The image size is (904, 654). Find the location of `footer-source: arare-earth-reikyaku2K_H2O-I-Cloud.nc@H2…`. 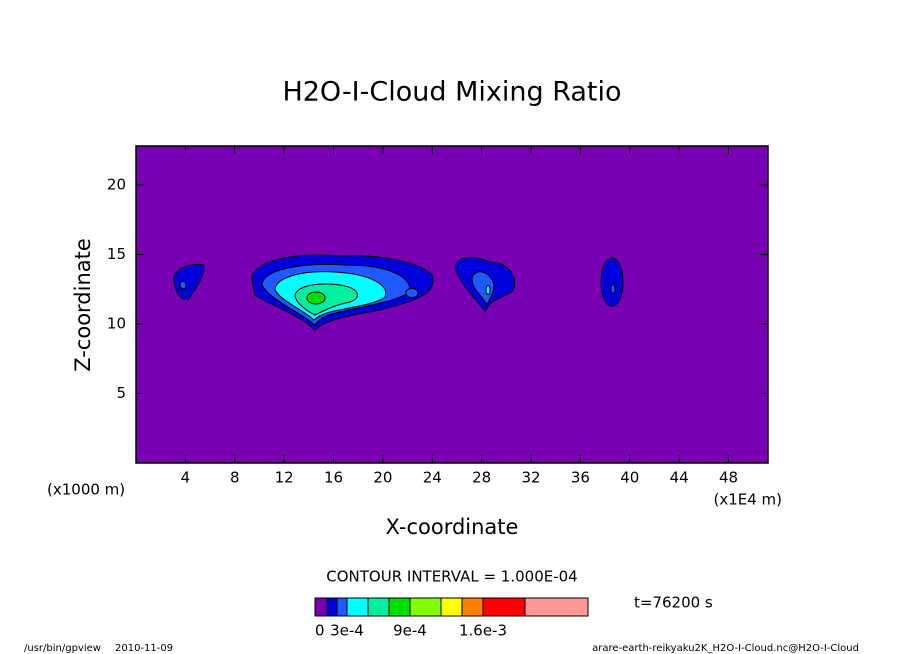

footer-source: arare-earth-reikyaku2K_H2O-I-Cloud.nc@H2… is located at coordinates (725, 648).